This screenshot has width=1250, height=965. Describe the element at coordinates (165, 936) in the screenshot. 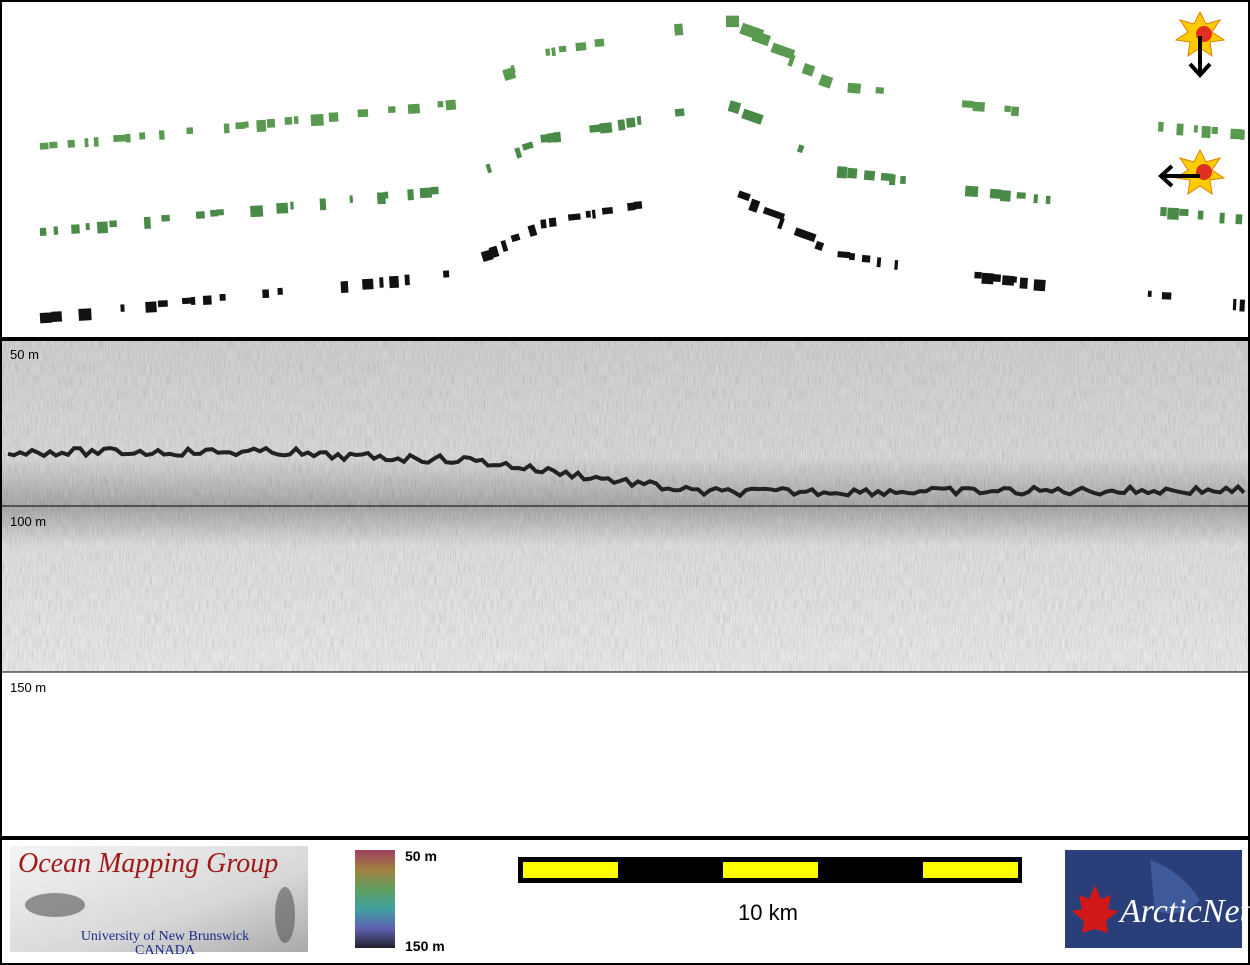

I see `logo-university: University of New Brunswick` at that location.